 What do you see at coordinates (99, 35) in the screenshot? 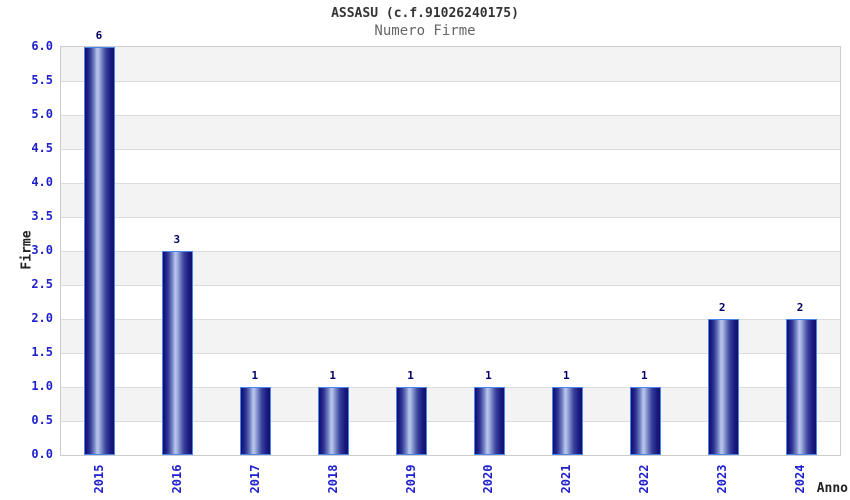
I see `bar-value-label: 6` at bounding box center [99, 35].